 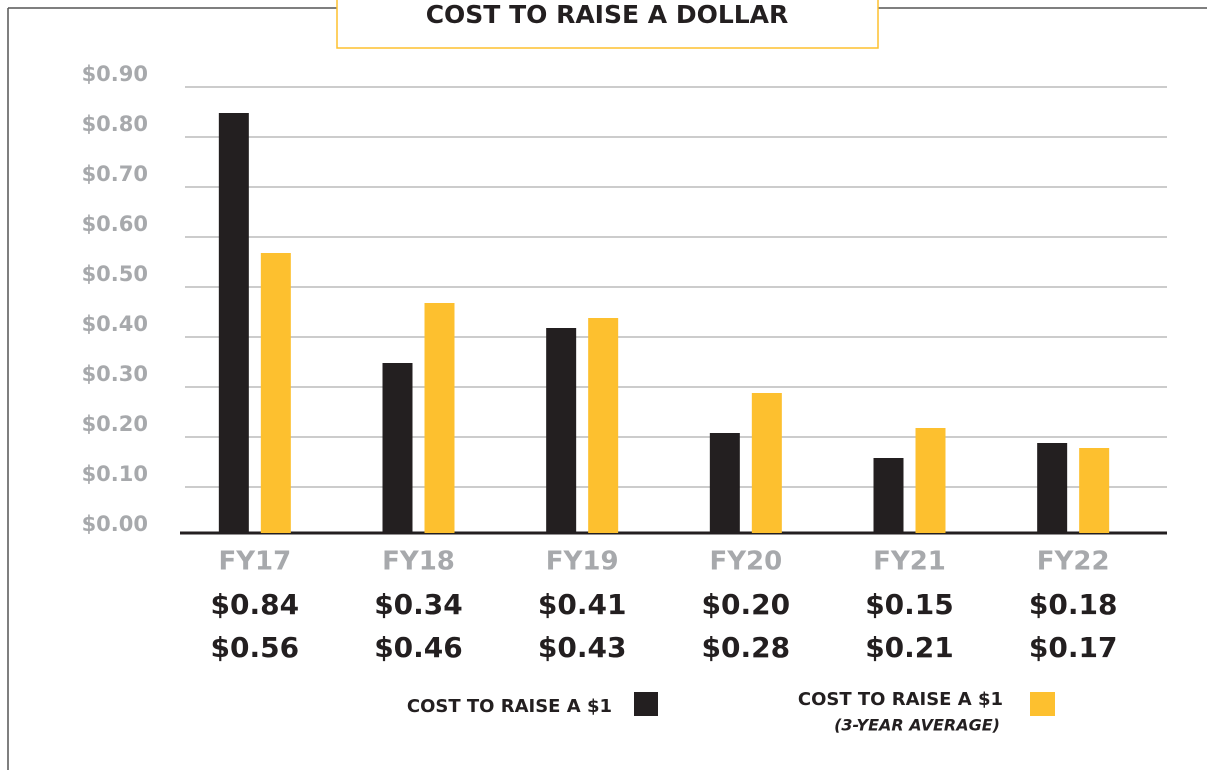 What do you see at coordinates (254, 562) in the screenshot?
I see `x-tick-label: FY17` at bounding box center [254, 562].